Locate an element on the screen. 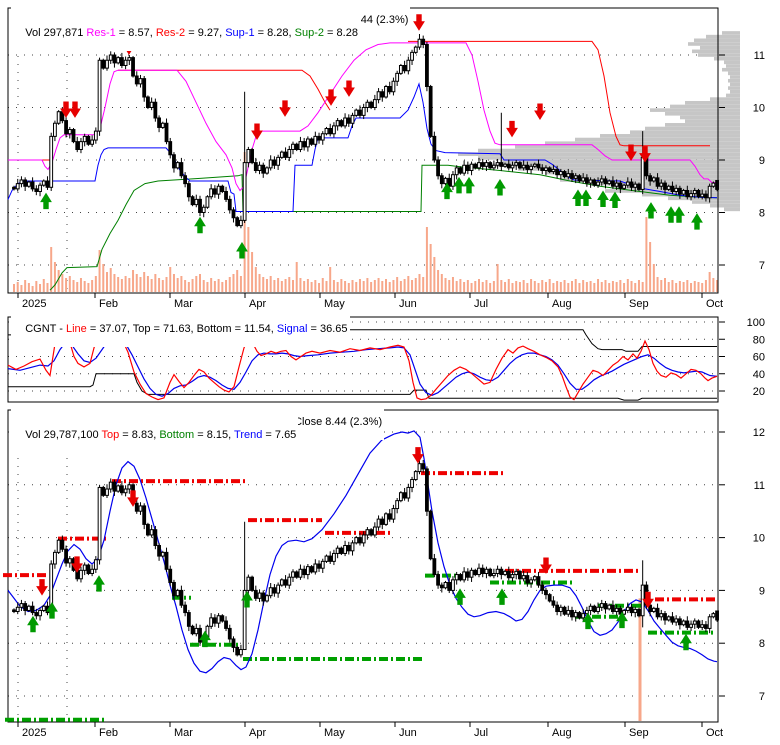 This screenshot has height=745, width=780. x-axis-month-label: May is located at coordinates (334, 733).